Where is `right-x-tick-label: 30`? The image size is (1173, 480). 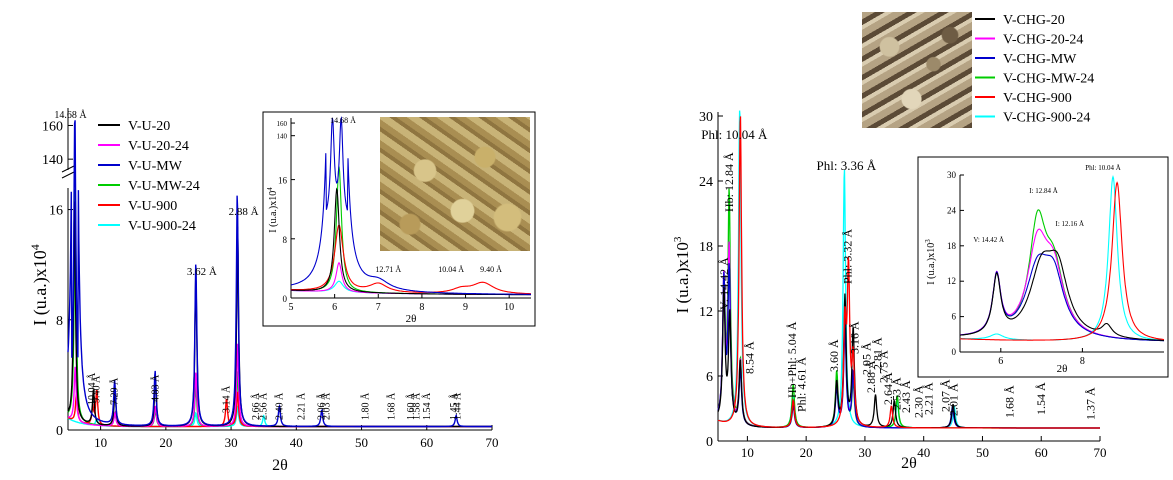 right-x-tick-label: 30 is located at coordinates (864, 452).